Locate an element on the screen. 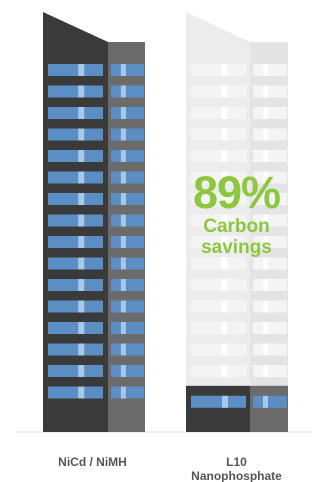  tower-l10-window-right is located at coordinates (270, 402).